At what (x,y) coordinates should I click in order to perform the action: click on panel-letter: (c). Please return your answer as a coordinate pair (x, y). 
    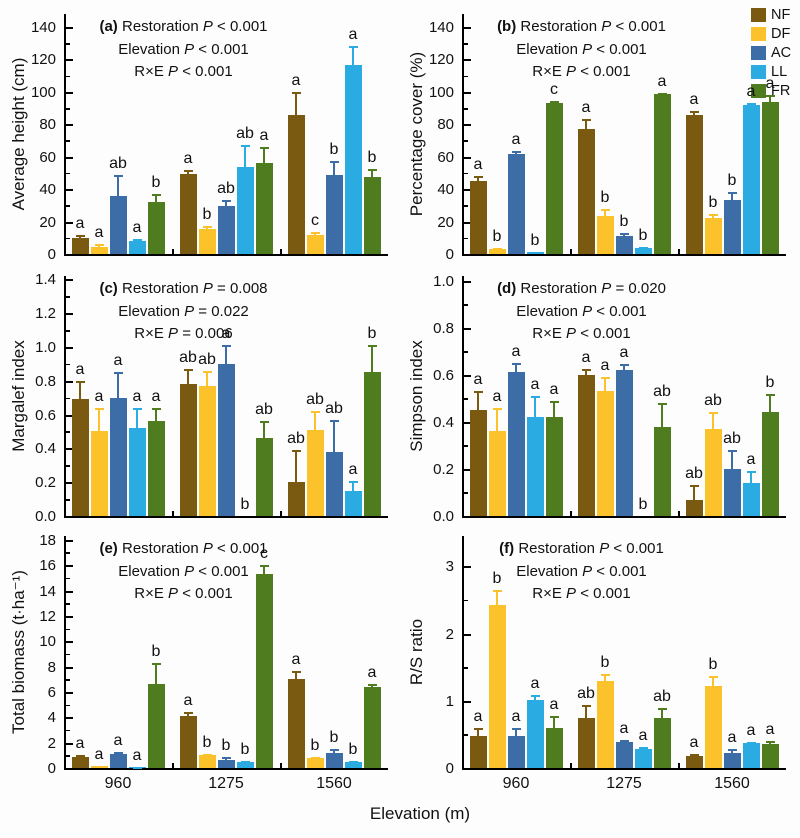
    Looking at the image, I should click on (108, 288).